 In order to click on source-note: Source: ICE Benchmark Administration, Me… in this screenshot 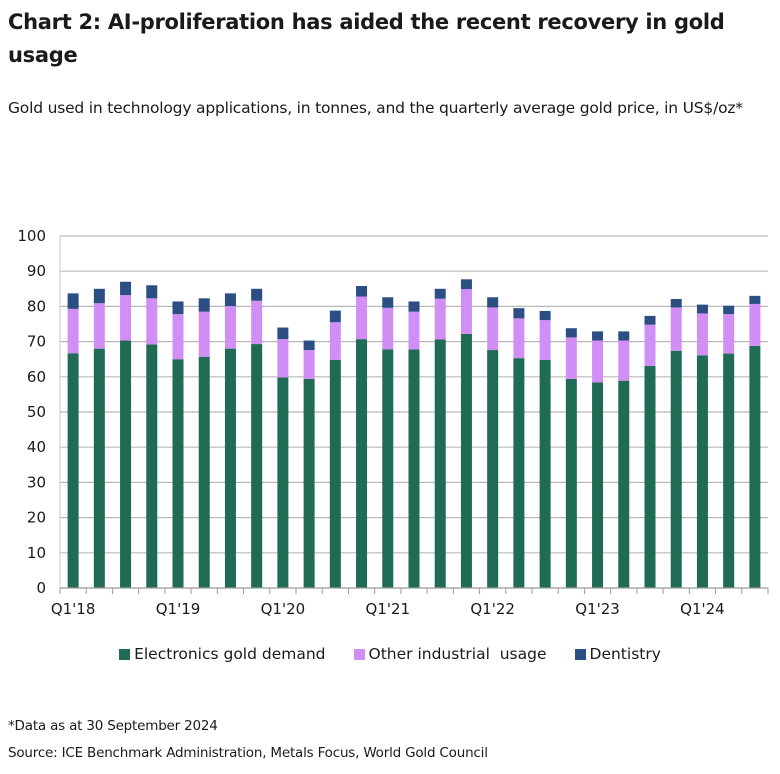, I will do `click(248, 753)`.